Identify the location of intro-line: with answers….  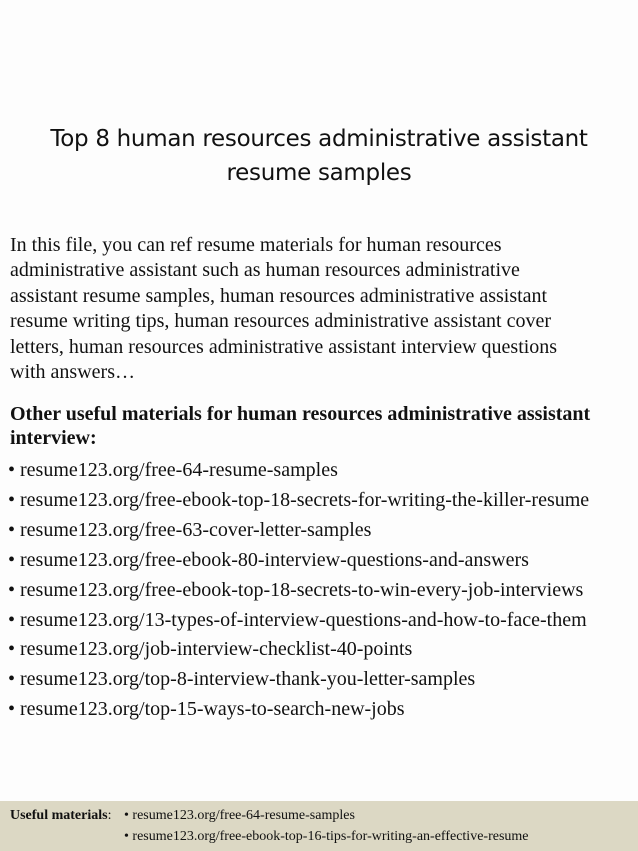
(72, 372).